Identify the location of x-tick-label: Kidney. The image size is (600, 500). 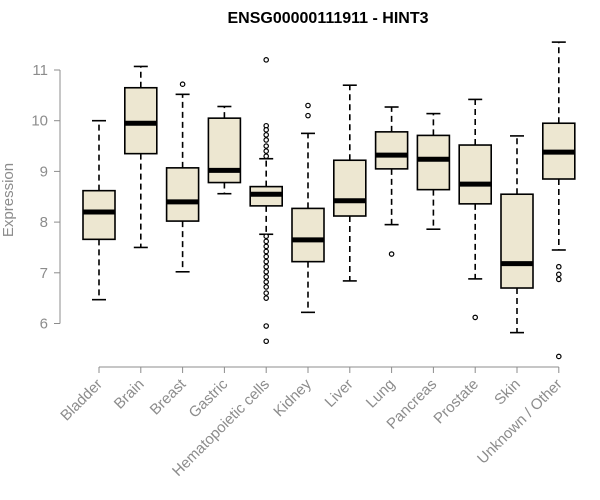
(292, 397).